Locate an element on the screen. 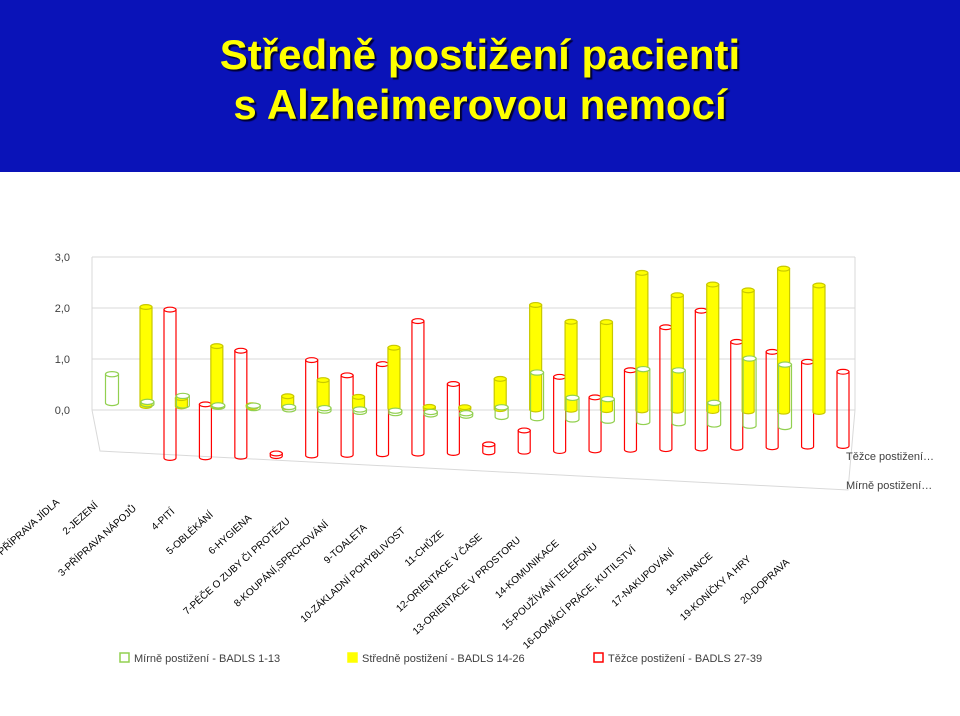  x-tick-label: 19-KONÍČKY A HRY is located at coordinates (715, 587).